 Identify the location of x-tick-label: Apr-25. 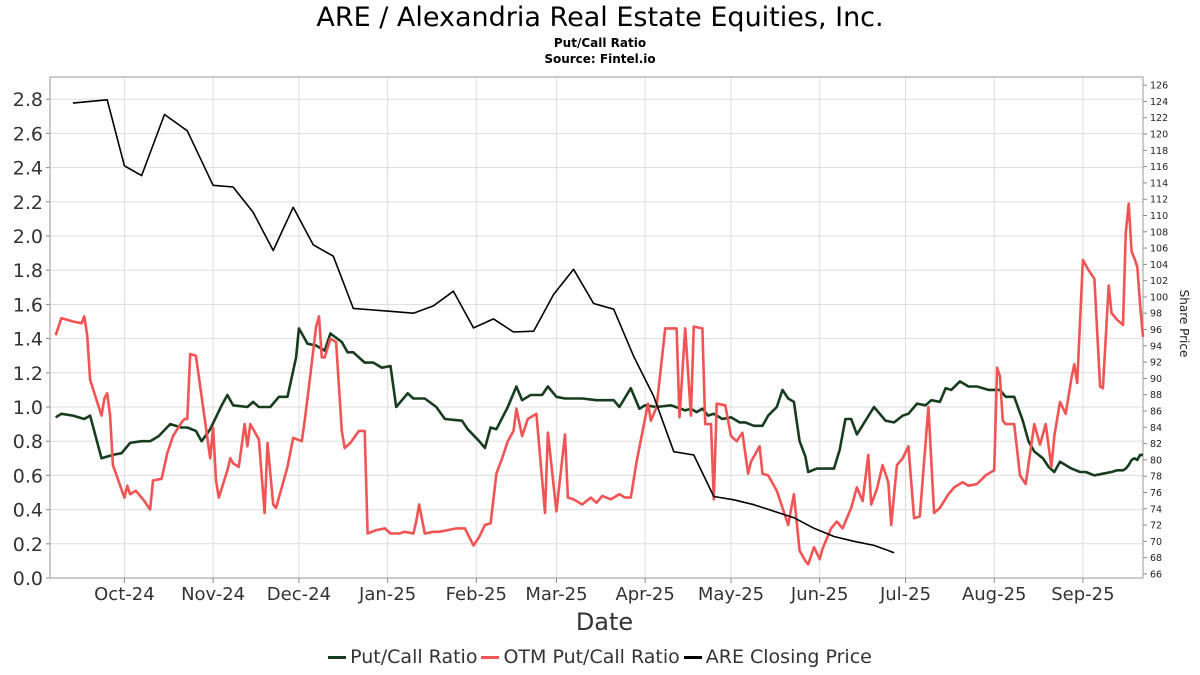
(644, 594).